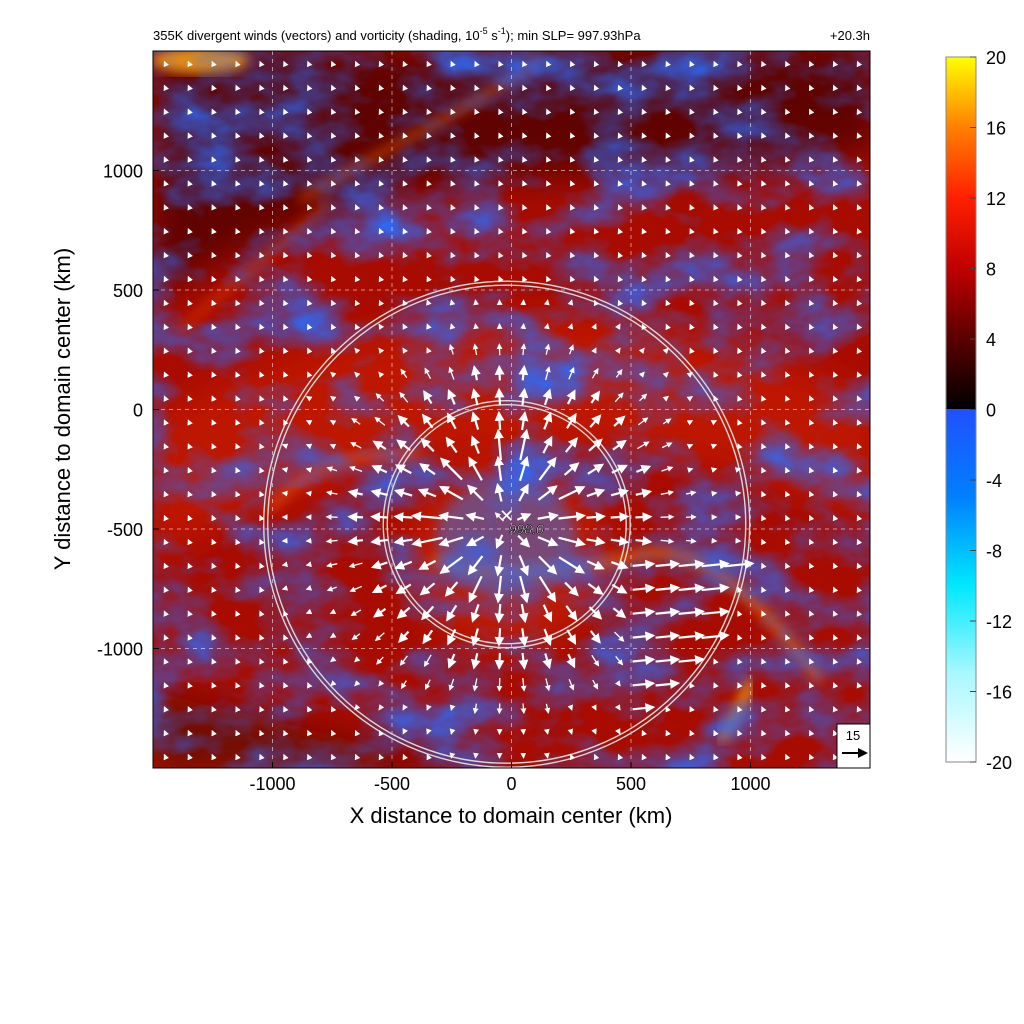 This screenshot has height=1024, width=1024. Describe the element at coordinates (511, 815) in the screenshot. I see `x-axis-label: X distance to domain center (km)` at that location.